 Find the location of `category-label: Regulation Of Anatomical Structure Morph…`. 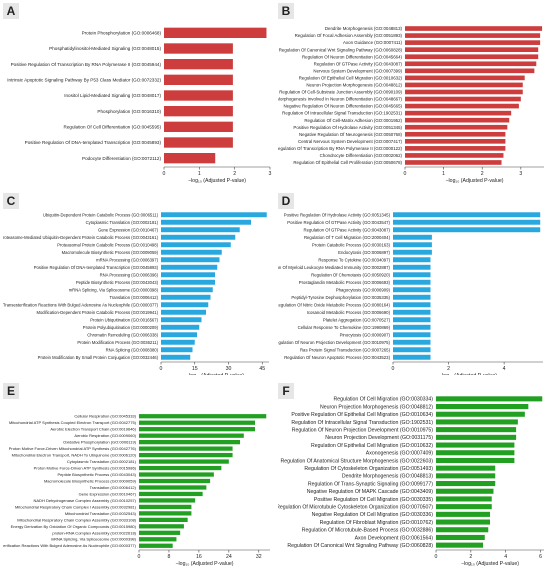

category-label: Regulation Of Anatomical Structure Morph… is located at coordinates (356, 461).